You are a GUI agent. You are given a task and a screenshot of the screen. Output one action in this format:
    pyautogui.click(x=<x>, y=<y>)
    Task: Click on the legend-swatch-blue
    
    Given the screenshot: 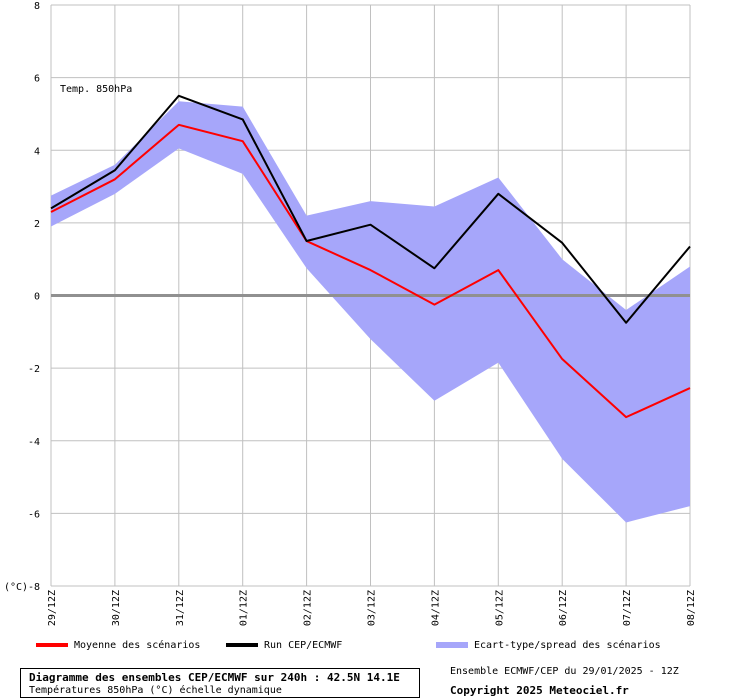 What is the action you would take?
    pyautogui.click(x=452, y=645)
    